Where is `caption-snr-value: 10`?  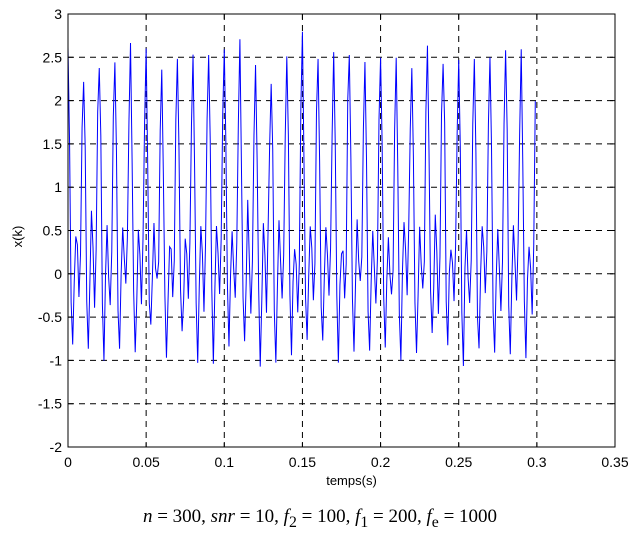
caption-snr-value: 10 is located at coordinates (265, 516).